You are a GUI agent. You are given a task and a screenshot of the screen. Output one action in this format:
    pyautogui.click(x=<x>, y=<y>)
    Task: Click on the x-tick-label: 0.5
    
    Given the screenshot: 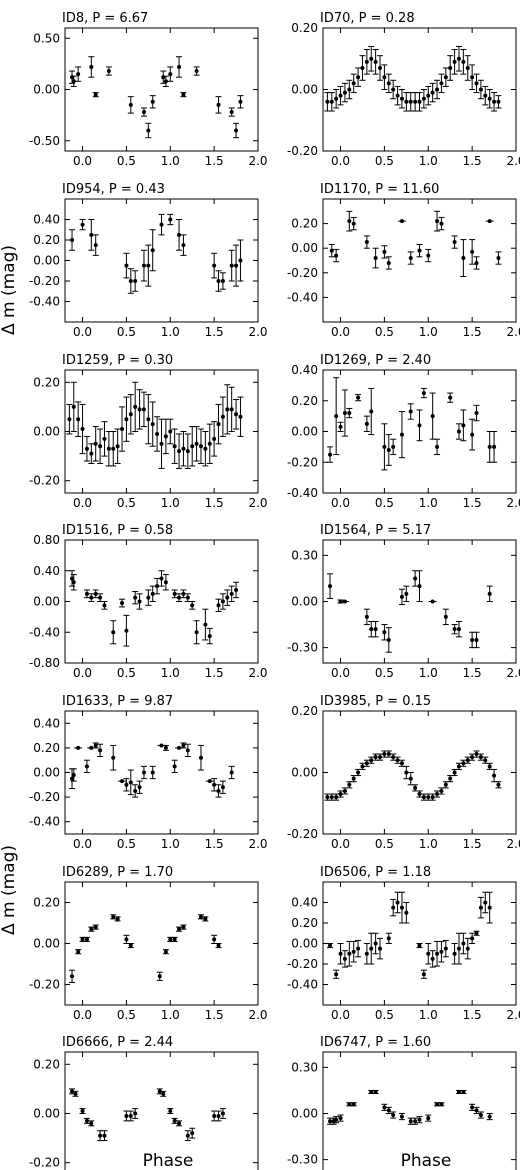 What is the action you would take?
    pyautogui.click(x=384, y=503)
    